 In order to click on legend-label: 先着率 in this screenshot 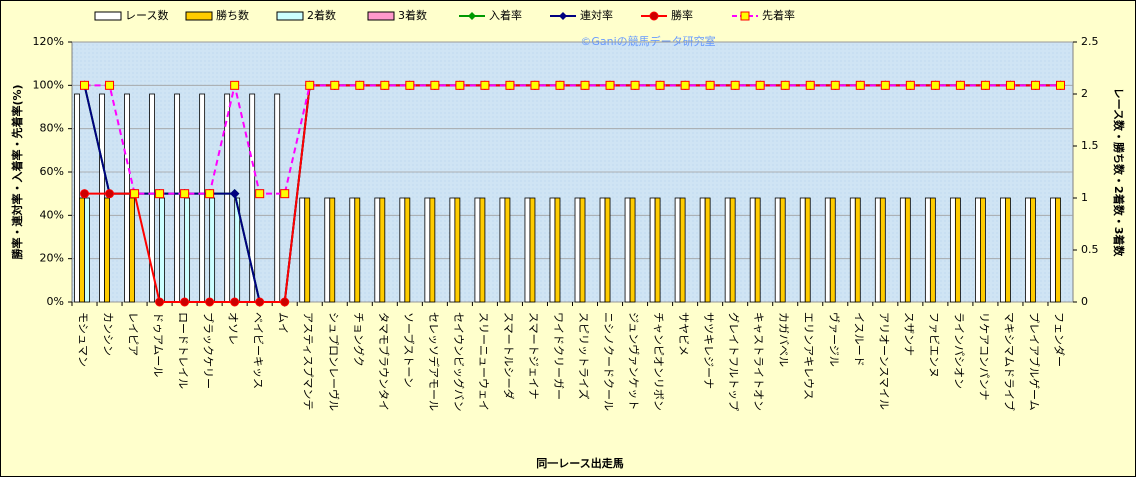, I will do `click(778, 15)`.